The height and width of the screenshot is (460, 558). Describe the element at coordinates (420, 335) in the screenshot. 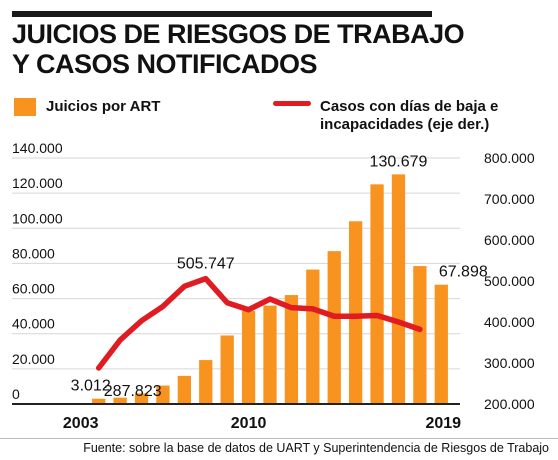

I see `bar-2018` at that location.